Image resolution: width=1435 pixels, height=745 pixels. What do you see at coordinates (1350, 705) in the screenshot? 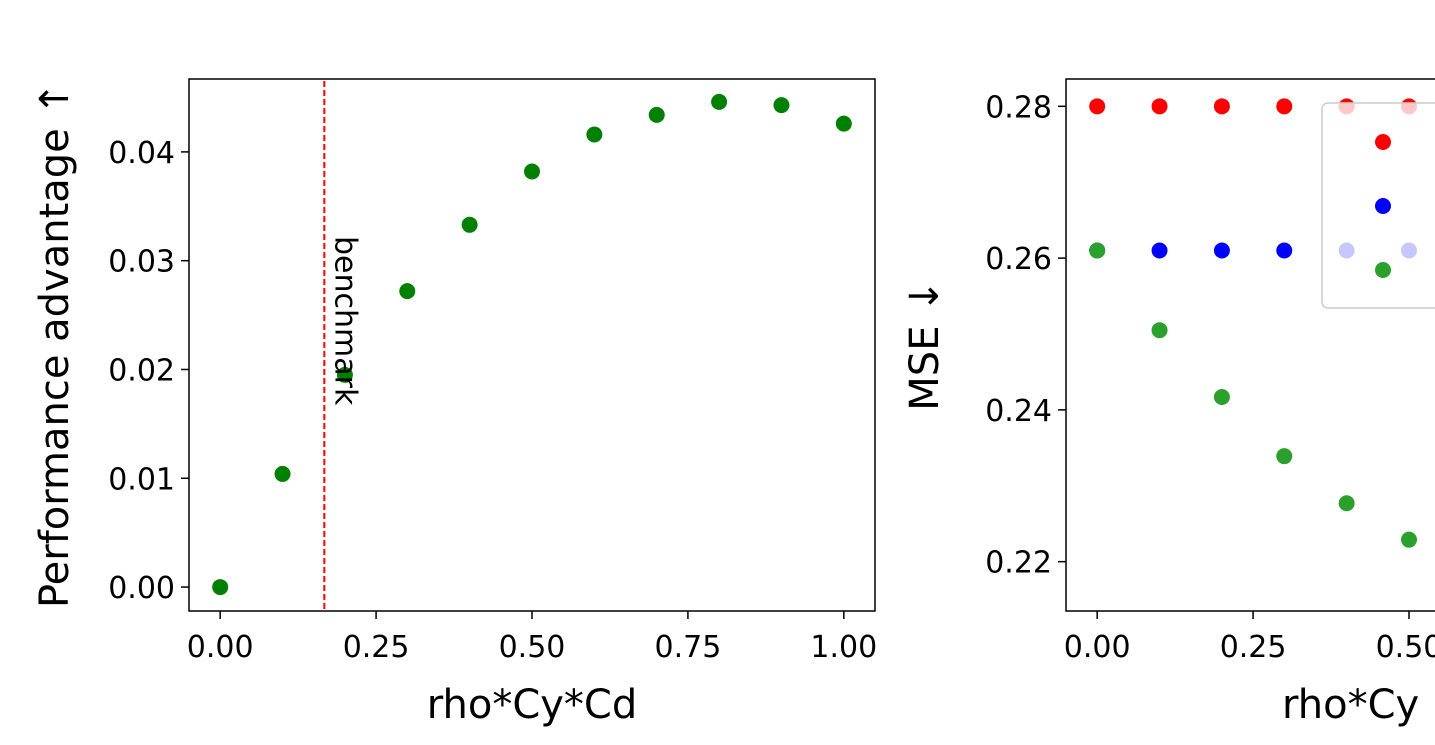
I see `chart1-x-axis-label: rho*Cy` at bounding box center [1350, 705].